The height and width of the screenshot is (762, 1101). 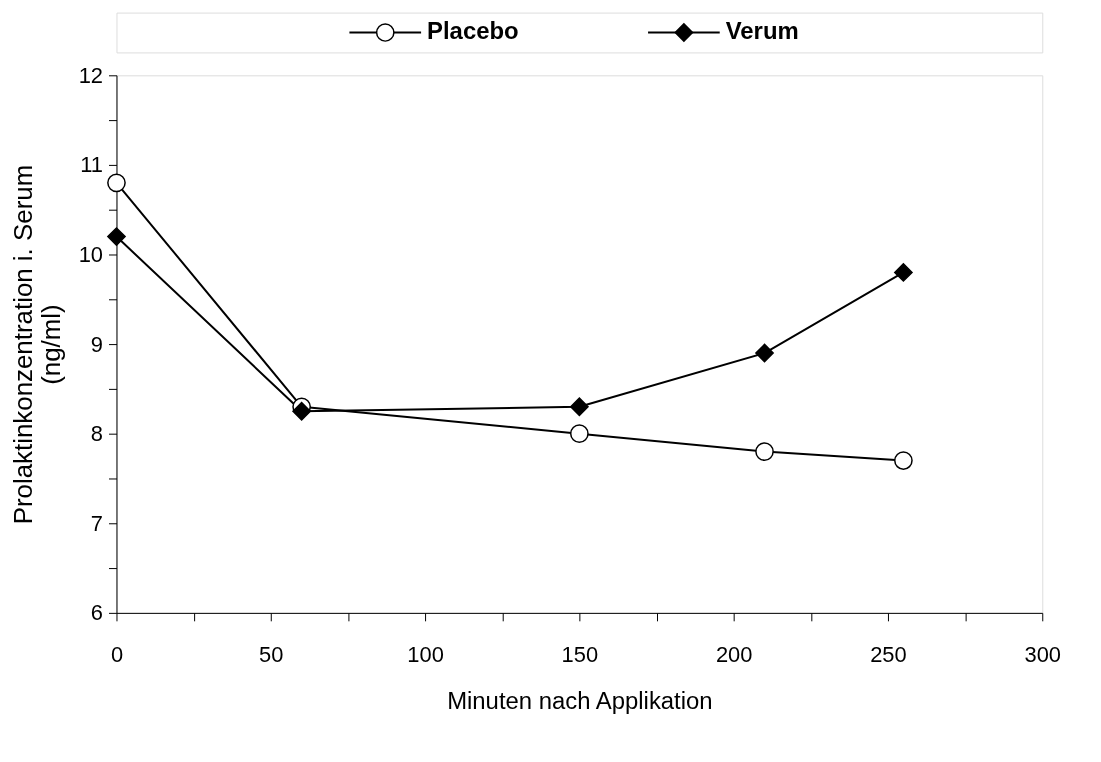 I want to click on y-tick-label: 6, so click(x=97, y=613).